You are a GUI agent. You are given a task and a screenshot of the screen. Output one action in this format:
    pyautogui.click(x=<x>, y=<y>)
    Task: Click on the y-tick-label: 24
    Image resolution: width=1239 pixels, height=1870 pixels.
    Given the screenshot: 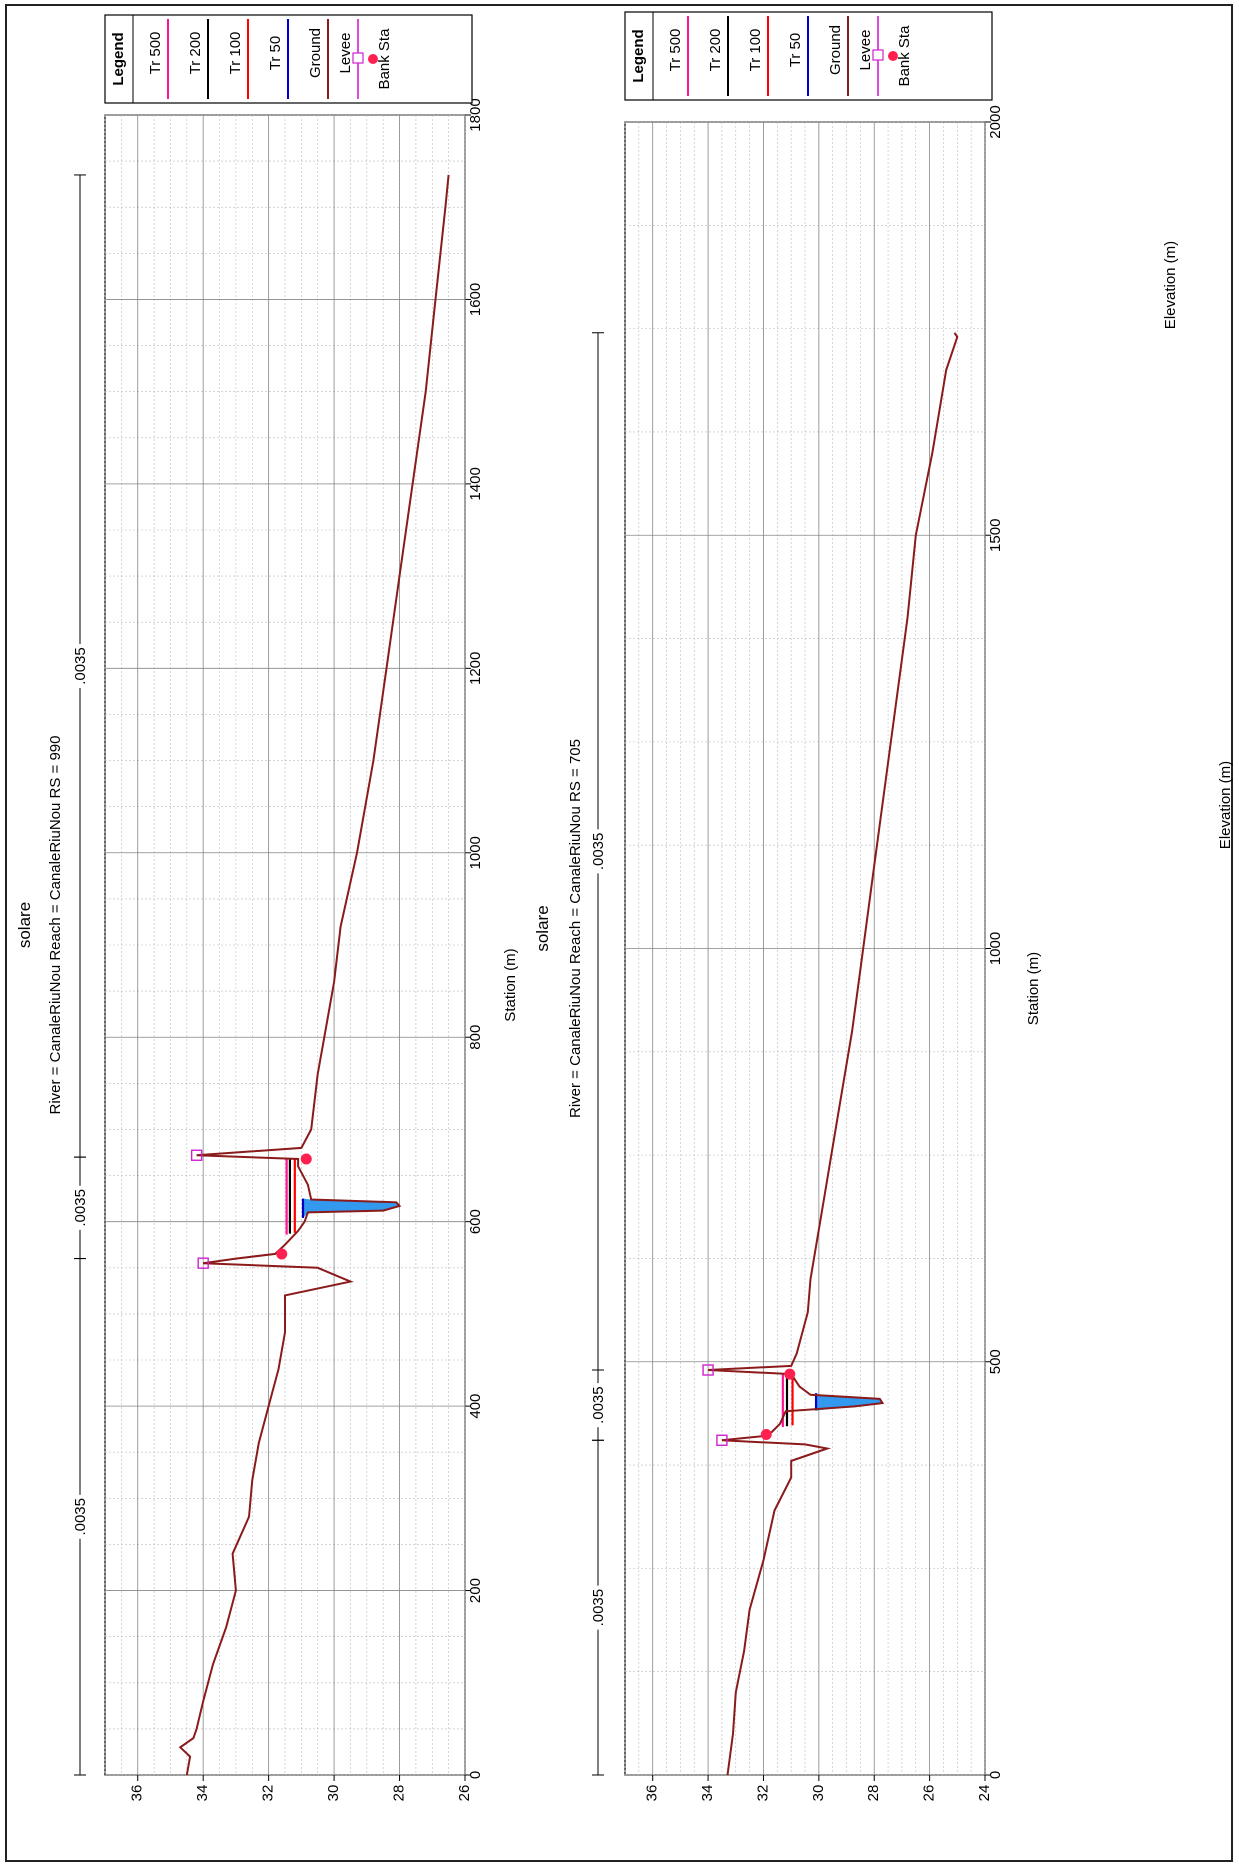 What is the action you would take?
    pyautogui.click(x=984, y=1793)
    